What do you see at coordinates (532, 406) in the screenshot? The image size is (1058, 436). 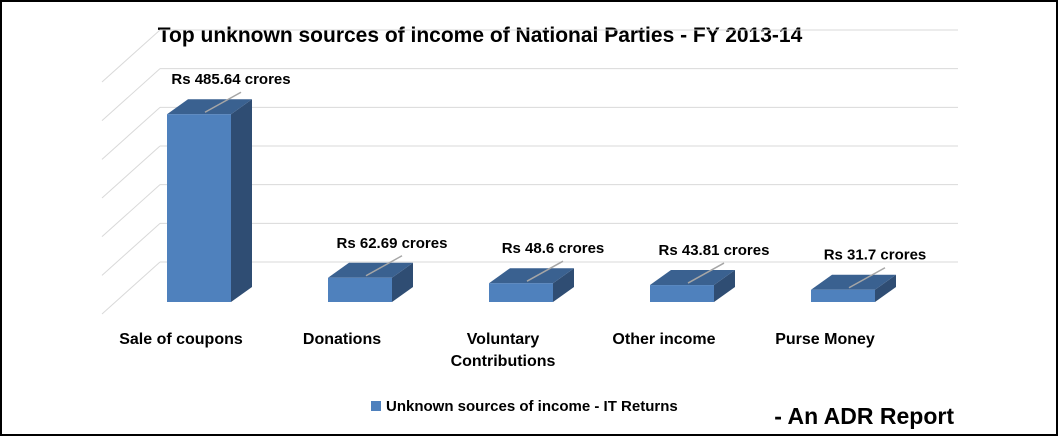 I see `legend-label: Unknown sources of income - IT Returns` at bounding box center [532, 406].